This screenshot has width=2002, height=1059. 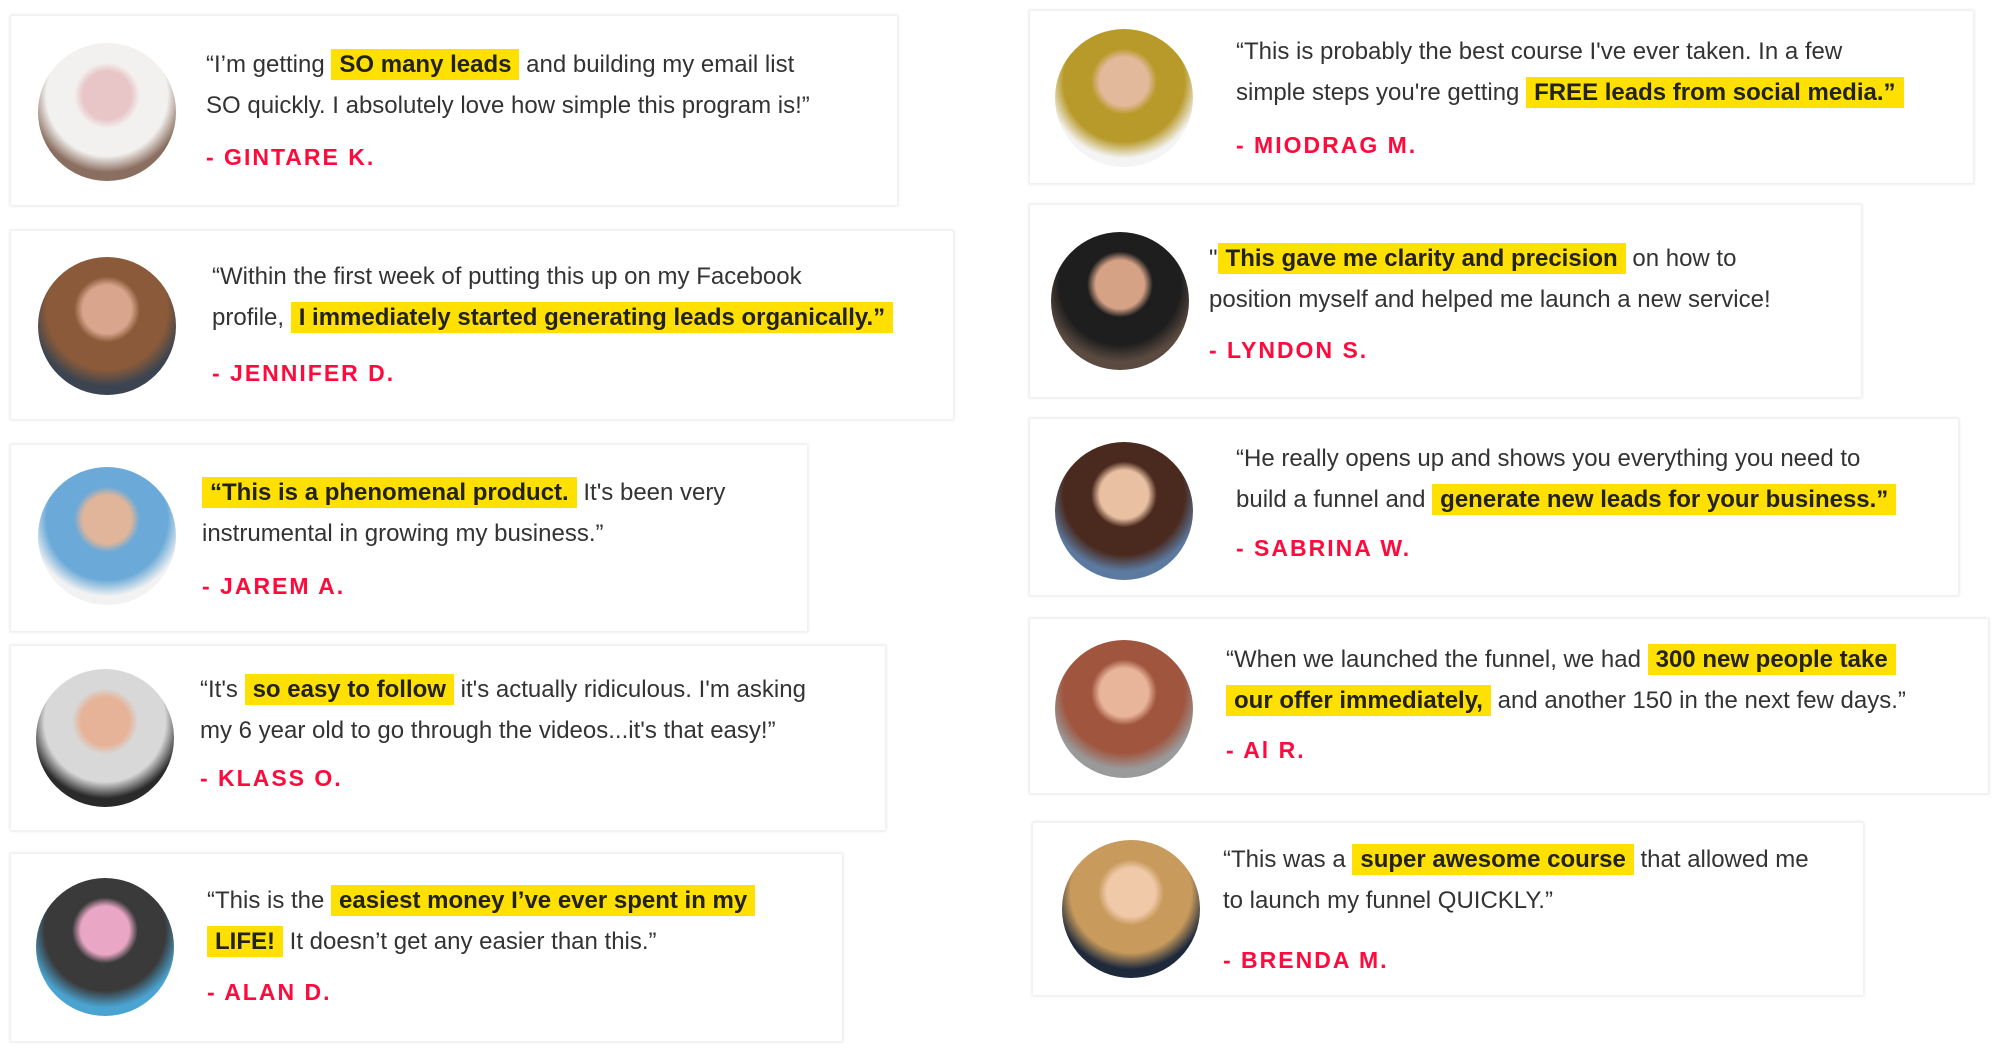 What do you see at coordinates (271, 778) in the screenshot?
I see `testimonial-author: - KLASS O.` at bounding box center [271, 778].